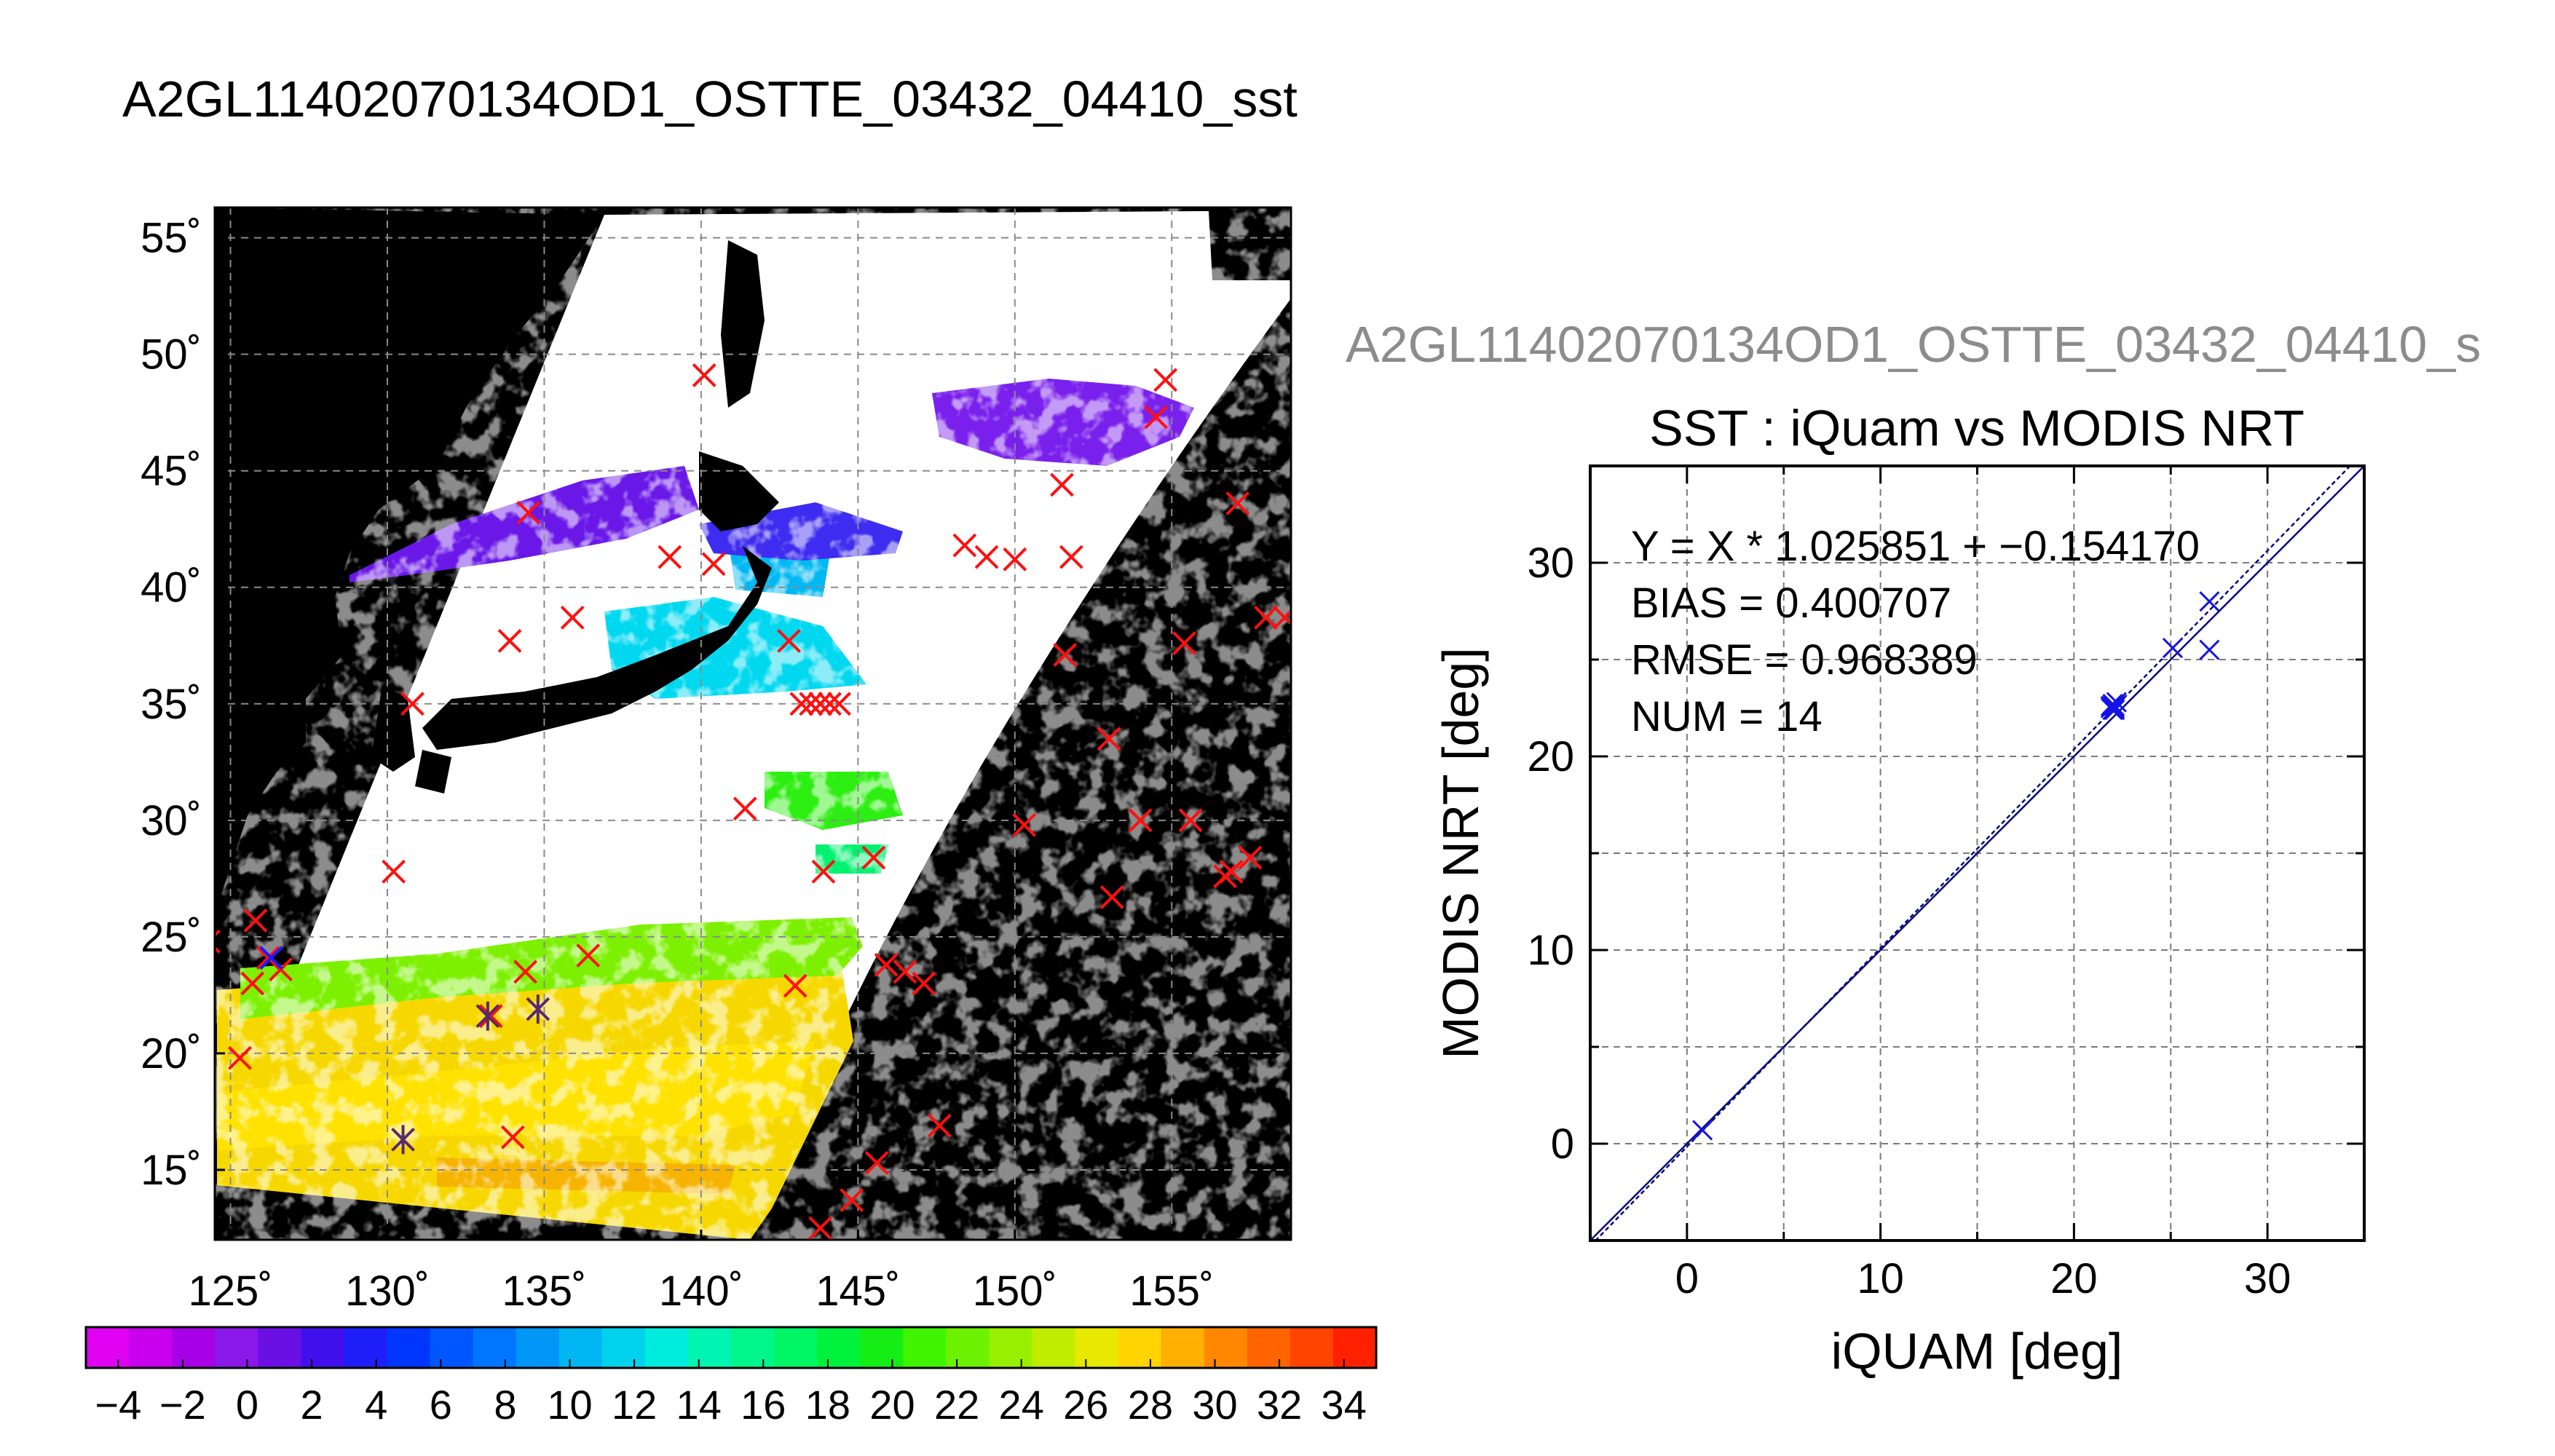 The height and width of the screenshot is (1456, 2555). Describe the element at coordinates (271, 958) in the screenshot. I see `map-marker-blue` at that location.